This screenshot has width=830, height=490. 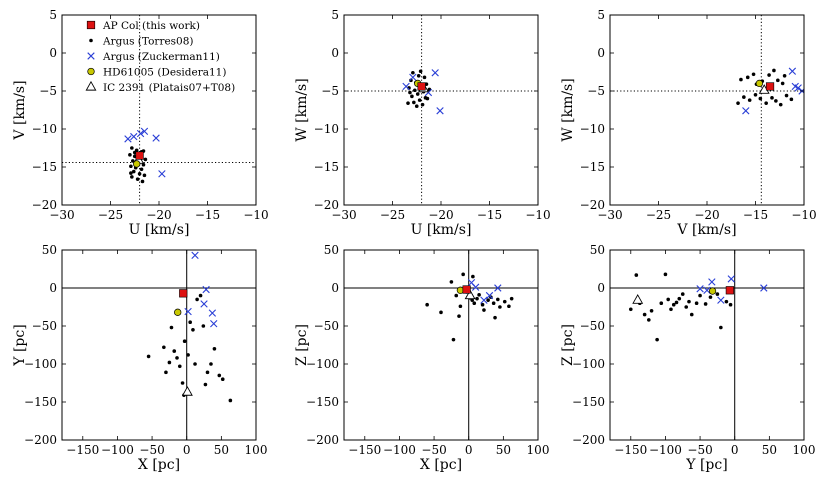 What do you see at coordinates (706, 465) in the screenshot?
I see `x-axis-label: Y [pc]` at bounding box center [706, 465].